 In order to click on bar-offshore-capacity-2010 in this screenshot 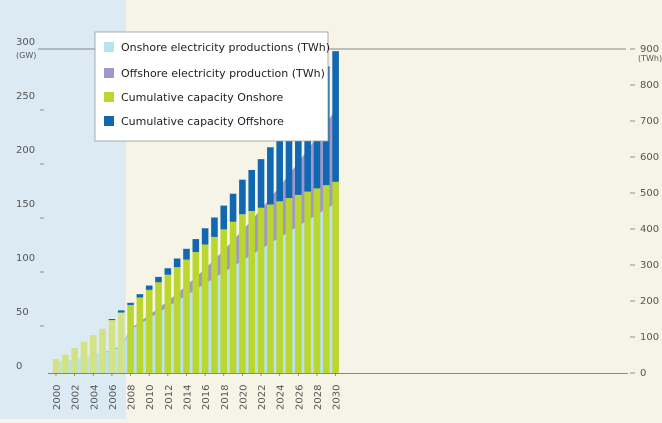, I will do `click(149, 287)`.